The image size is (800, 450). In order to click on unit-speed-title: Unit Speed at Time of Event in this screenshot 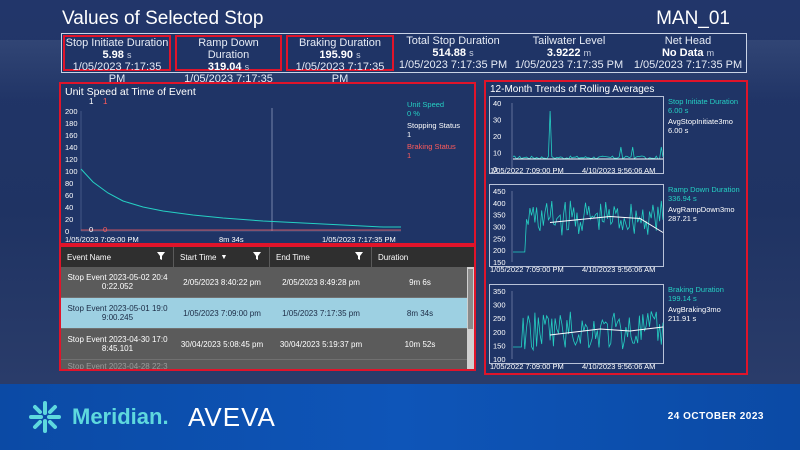, I will do `click(130, 92)`.